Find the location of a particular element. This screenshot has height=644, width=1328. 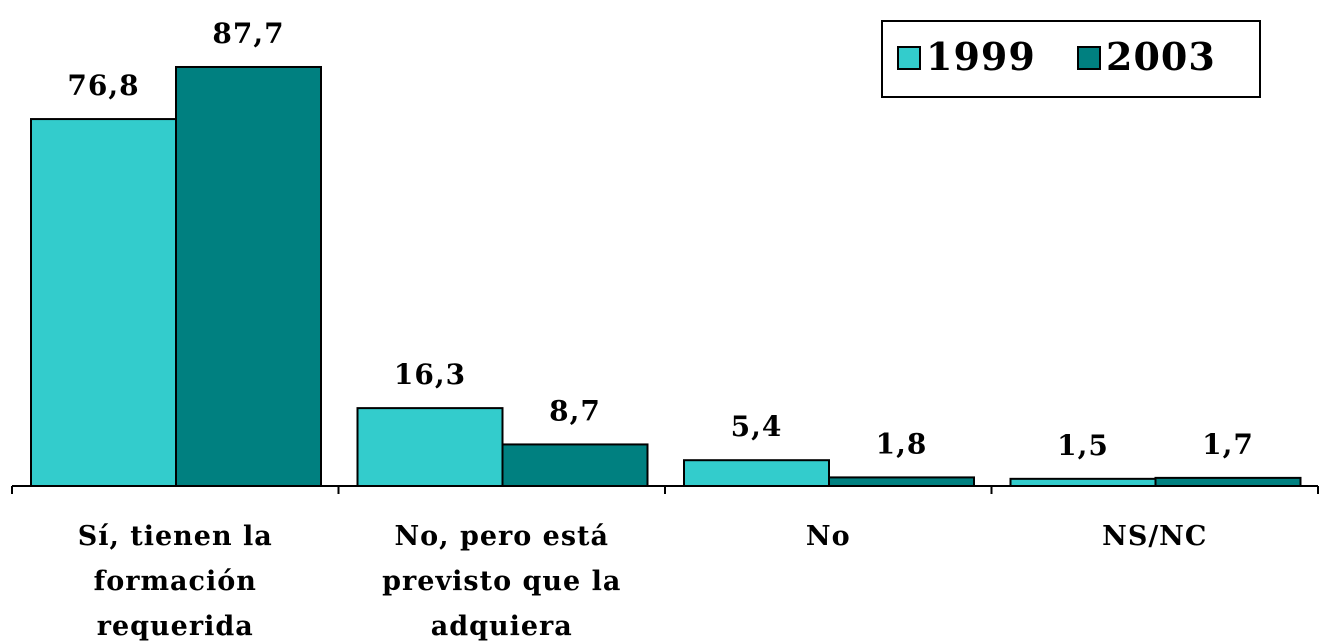

data-label: 1,7 is located at coordinates (1228, 444).